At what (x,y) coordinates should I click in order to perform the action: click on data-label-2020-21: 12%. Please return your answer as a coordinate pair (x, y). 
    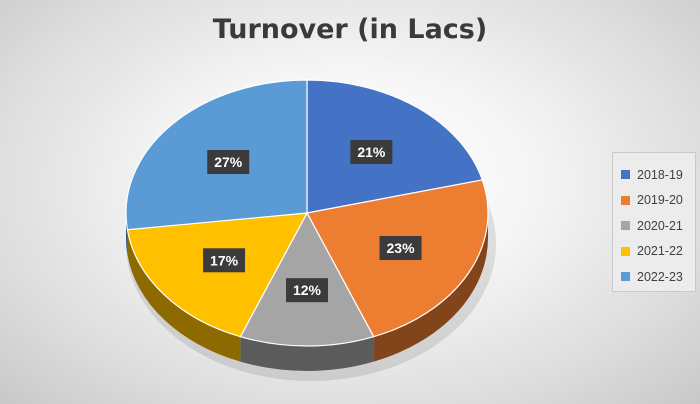
    Looking at the image, I should click on (307, 290).